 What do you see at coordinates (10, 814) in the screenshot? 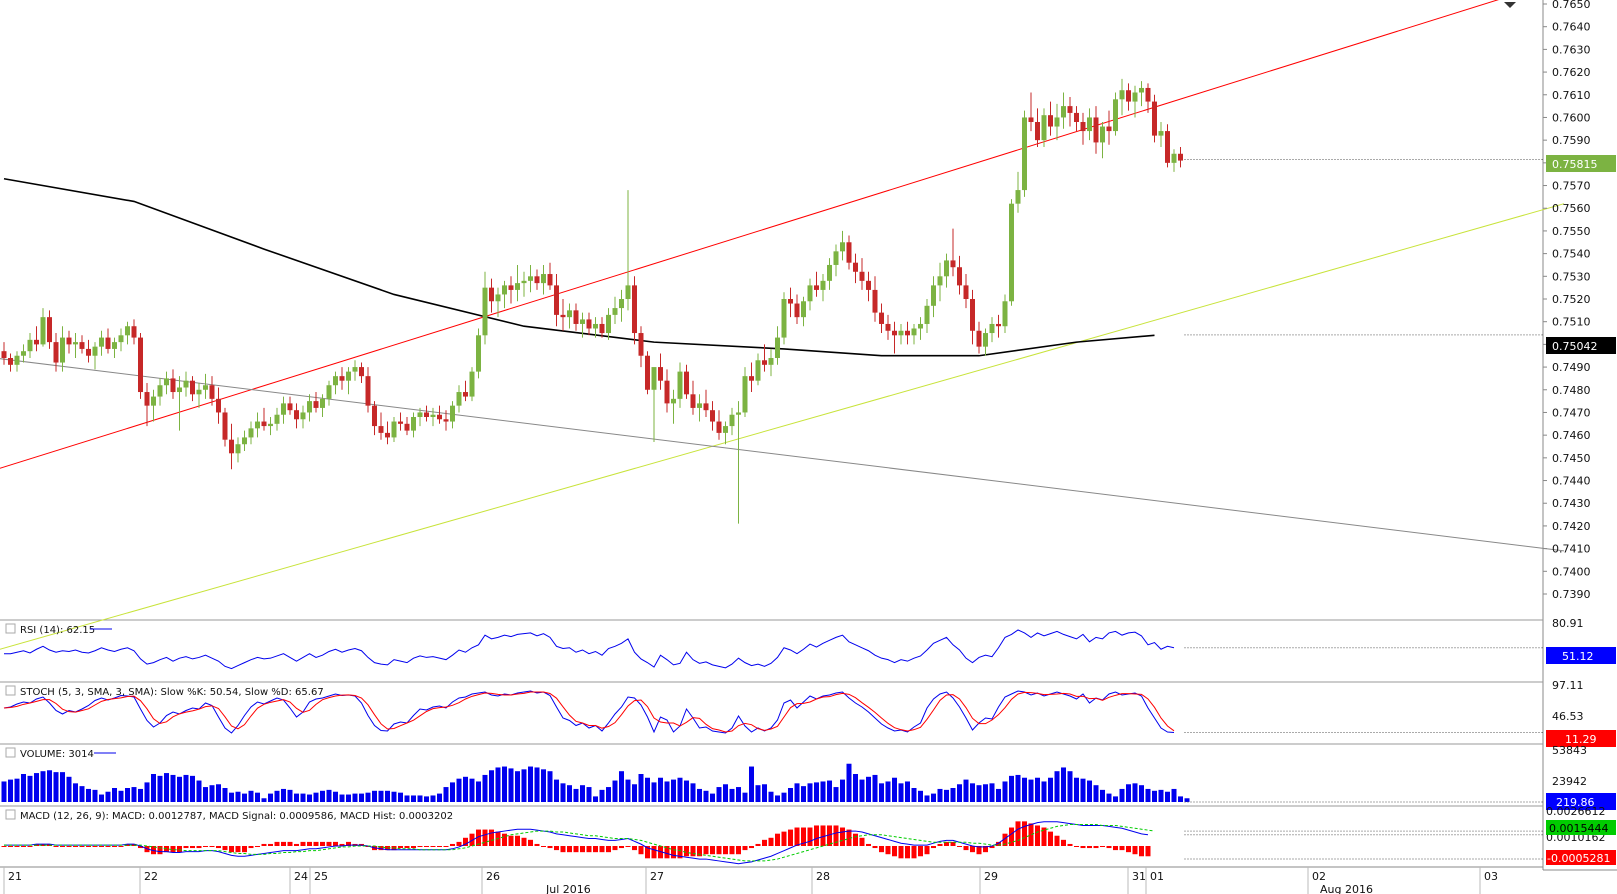
I see `close-macd-icon` at bounding box center [10, 814].